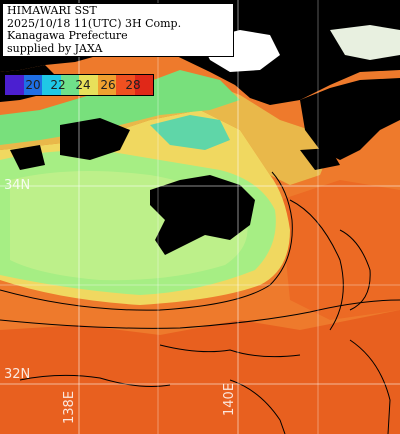 The height and width of the screenshot is (434, 400). I want to click on lat-label-34n: 34N, so click(17, 185).